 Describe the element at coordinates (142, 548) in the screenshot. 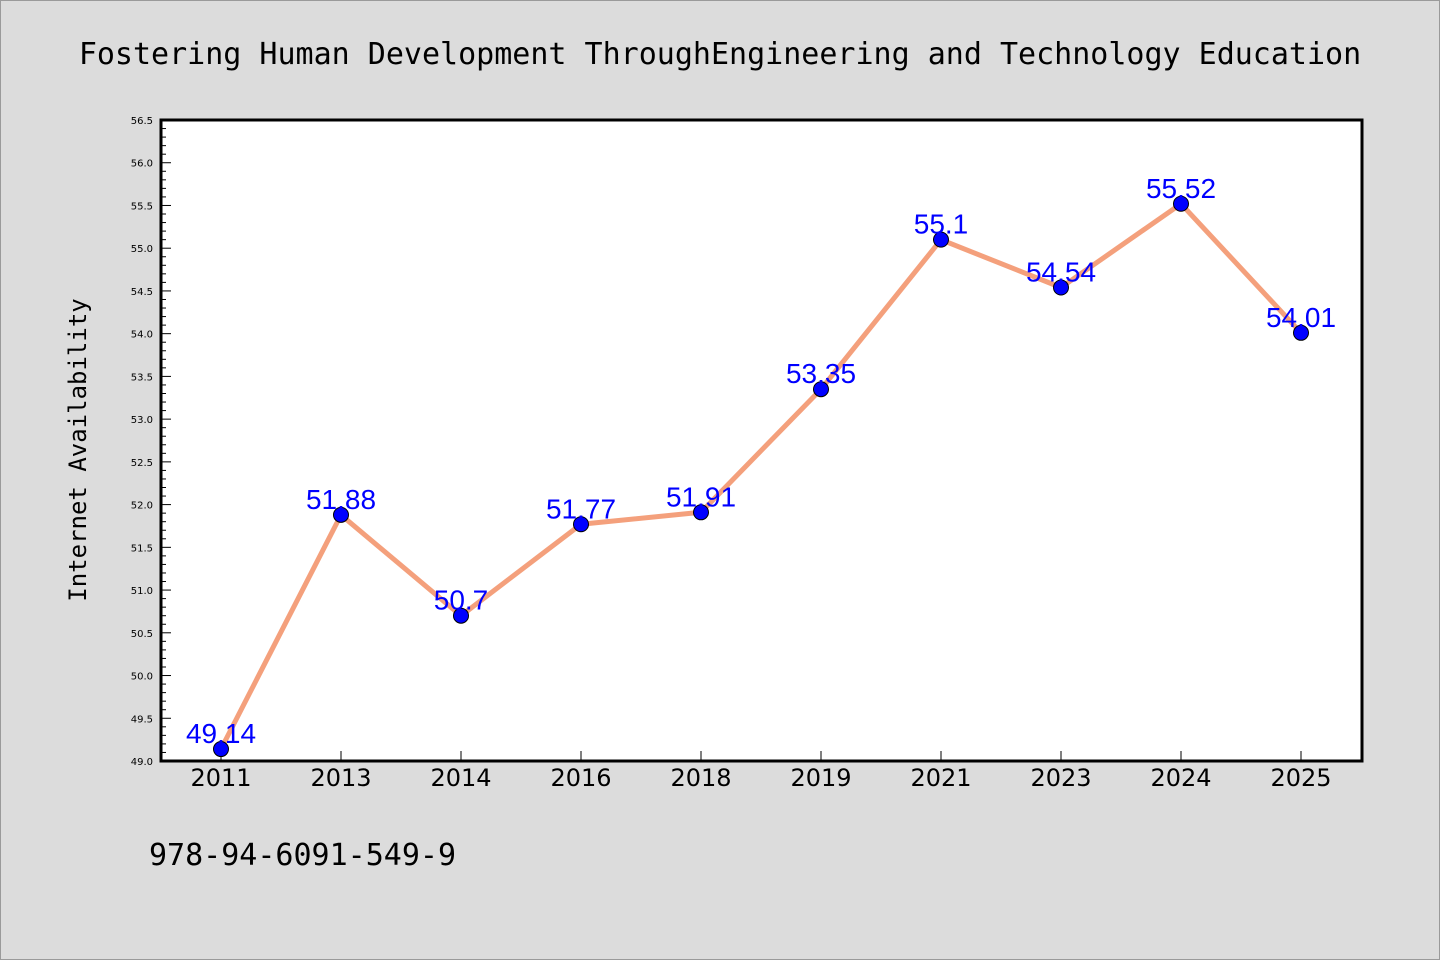

I see `y-tick-label: 51.5` at that location.